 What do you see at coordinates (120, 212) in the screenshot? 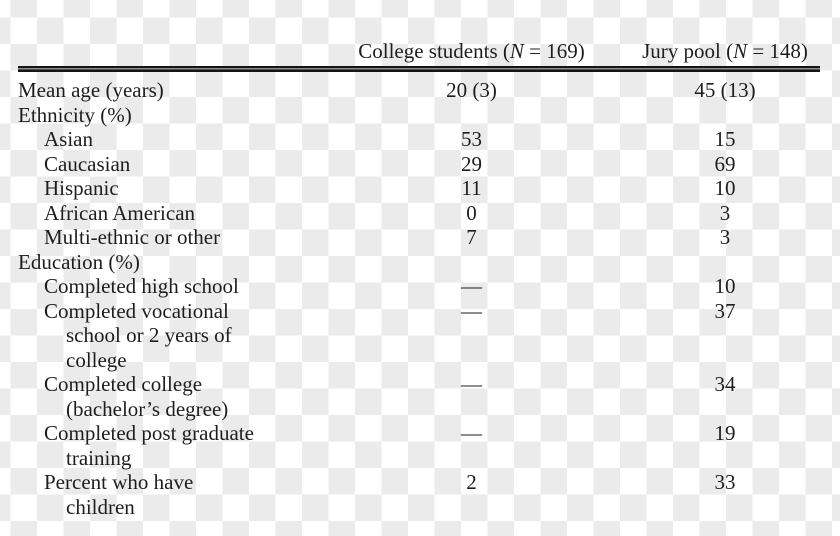
I see `row-label: African American` at bounding box center [120, 212].